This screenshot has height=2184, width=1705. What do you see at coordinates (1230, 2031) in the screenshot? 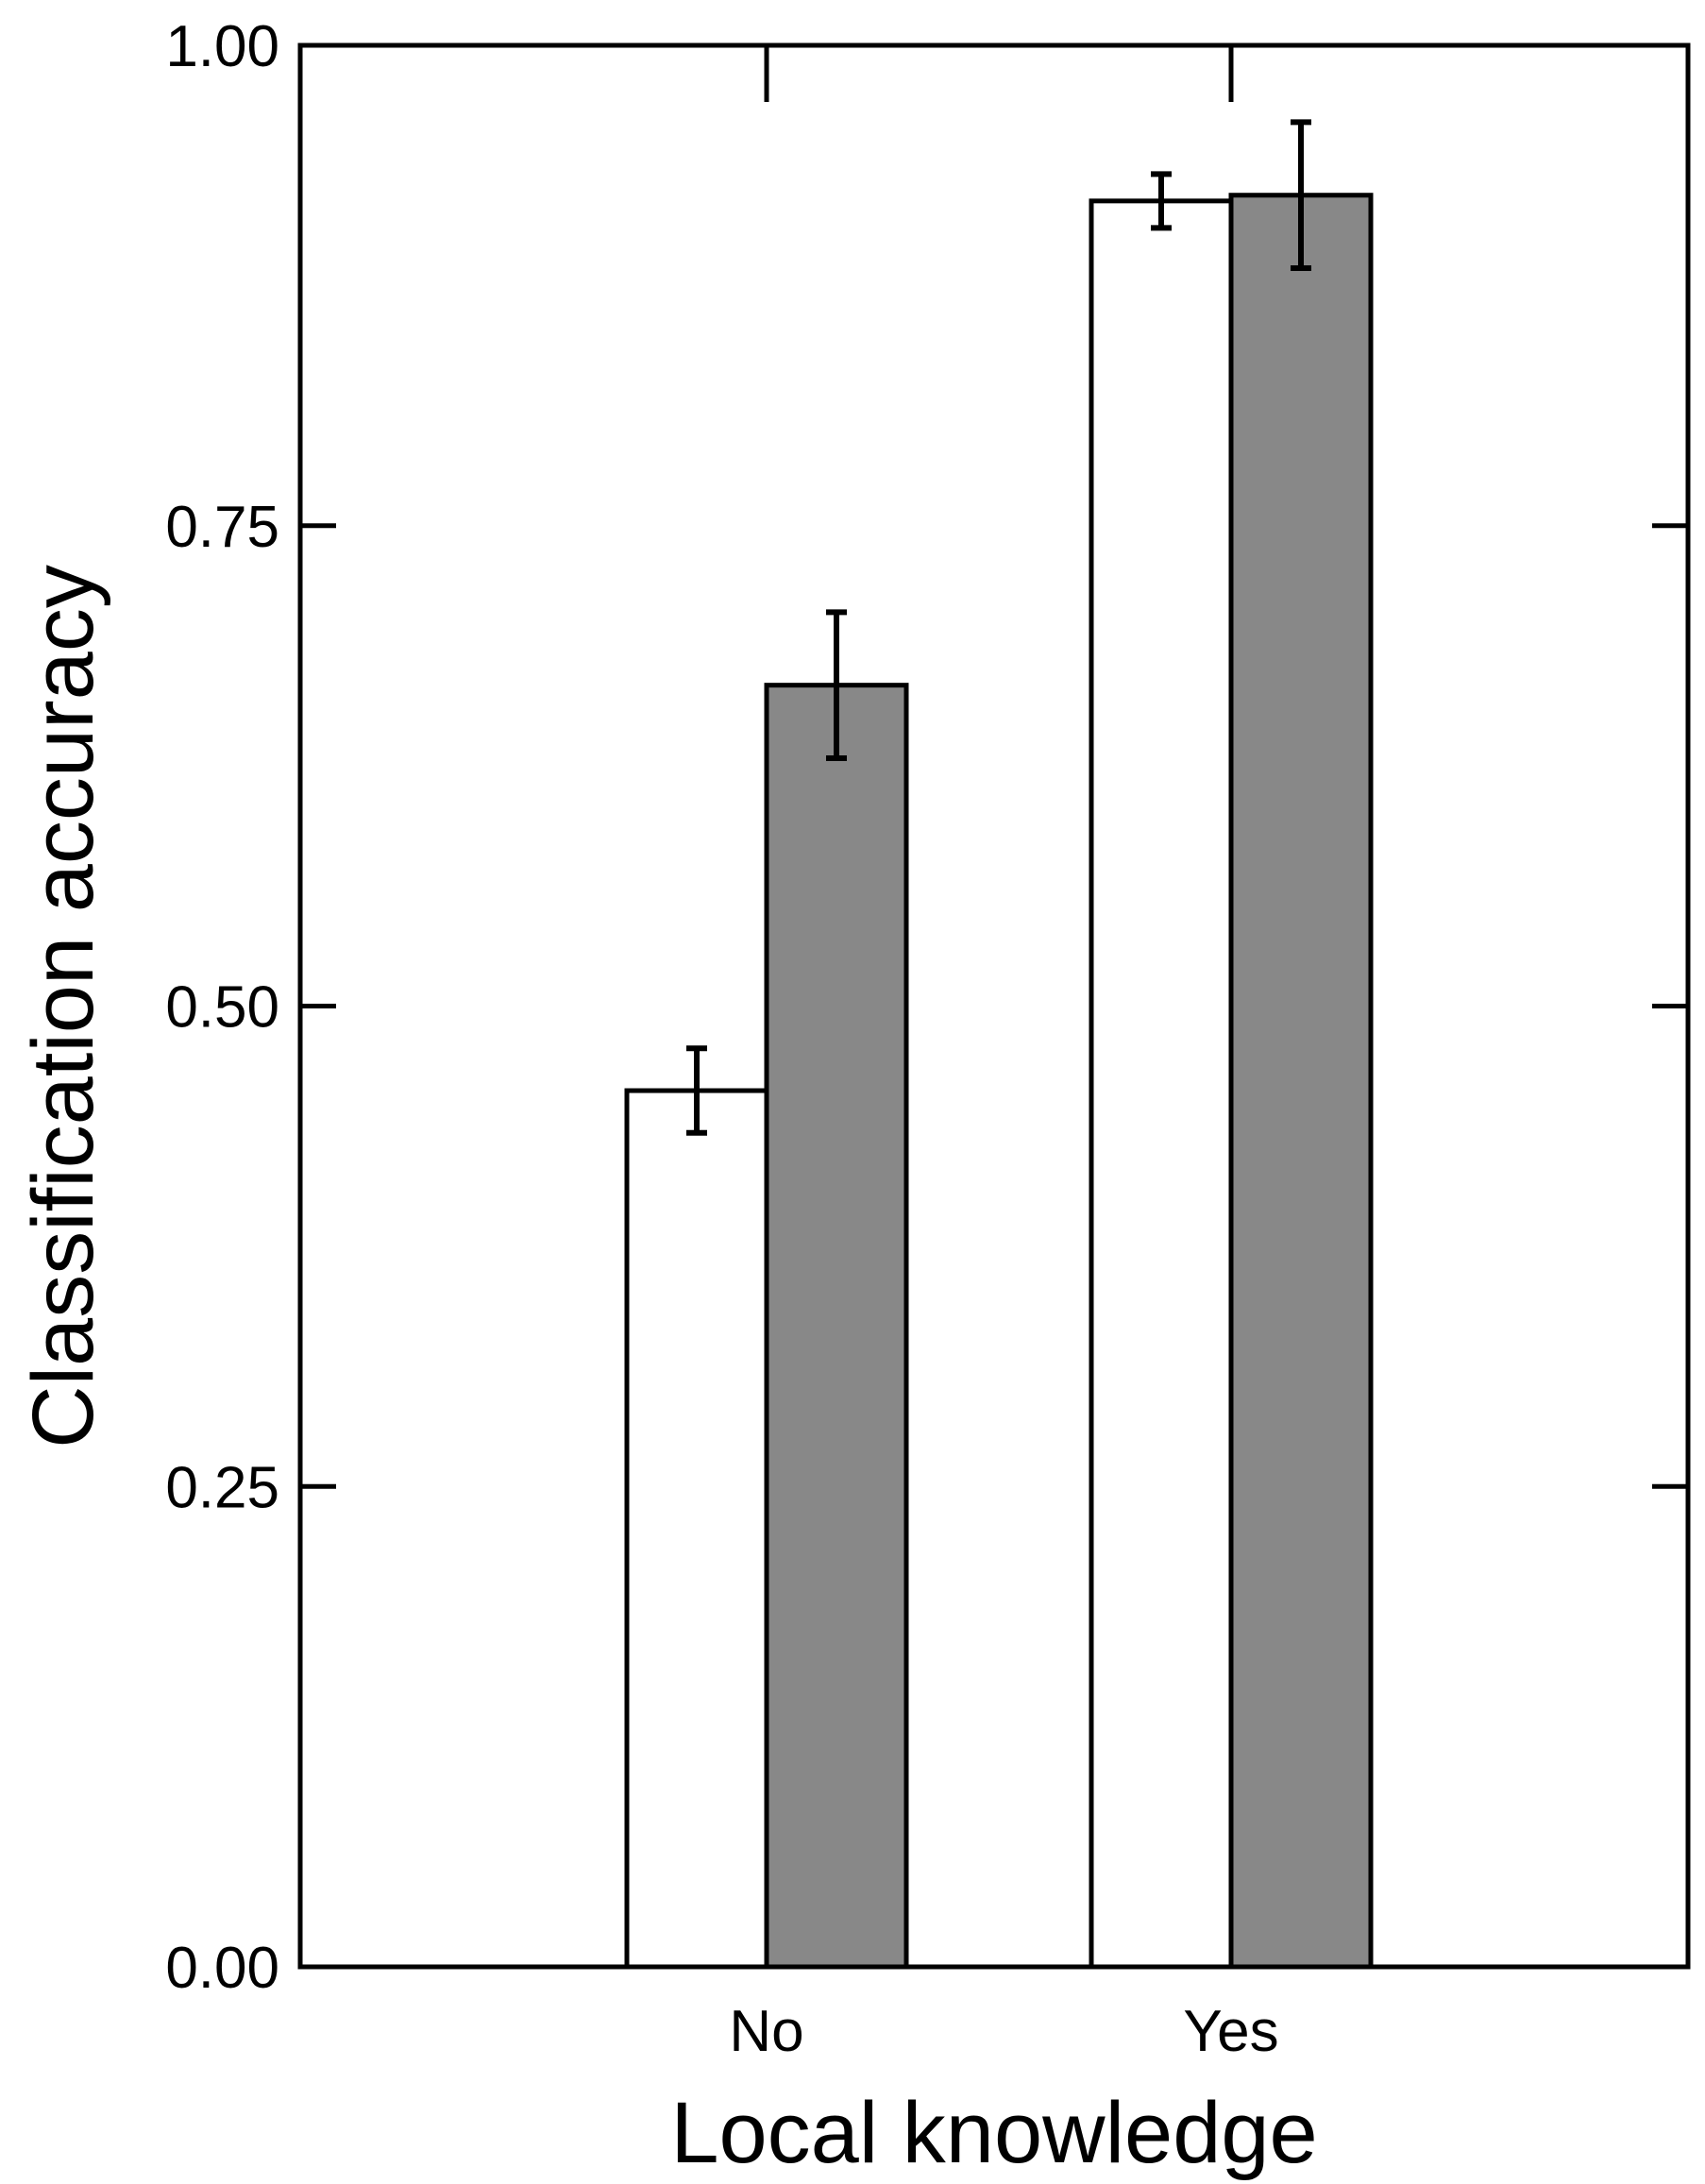
I see `x-tick-label-yes: Yes` at bounding box center [1230, 2031].